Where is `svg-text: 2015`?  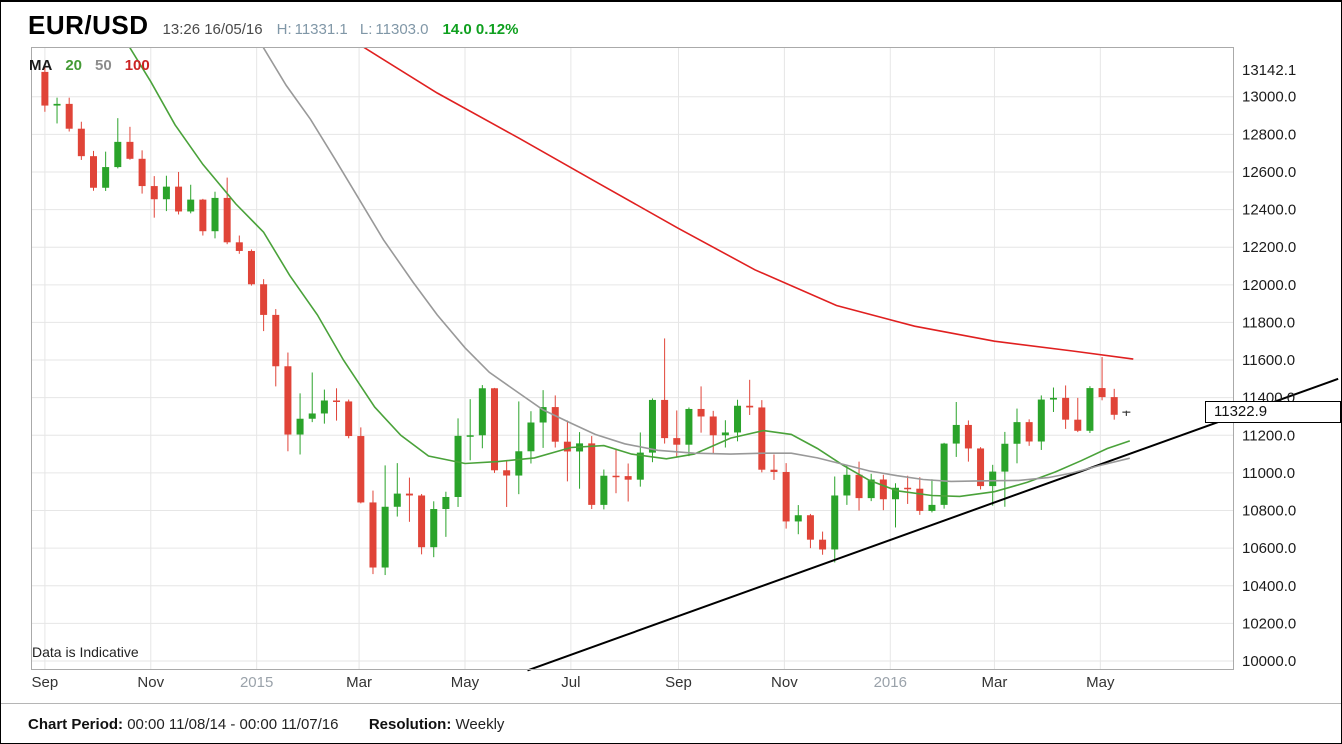 svg-text: 2015 is located at coordinates (256, 682).